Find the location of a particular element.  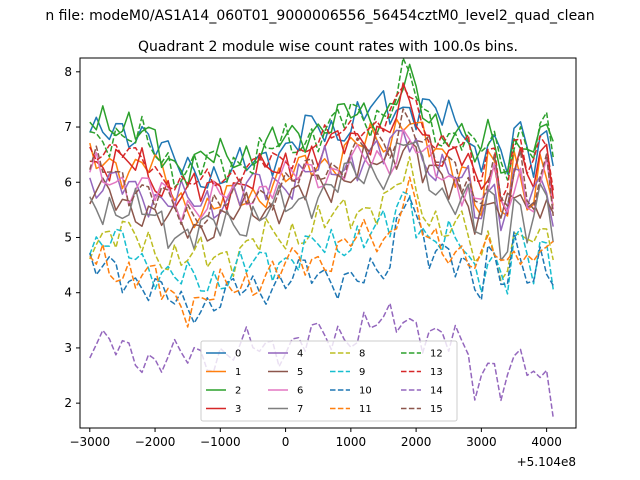

legend-label: 14 is located at coordinates (436, 391).